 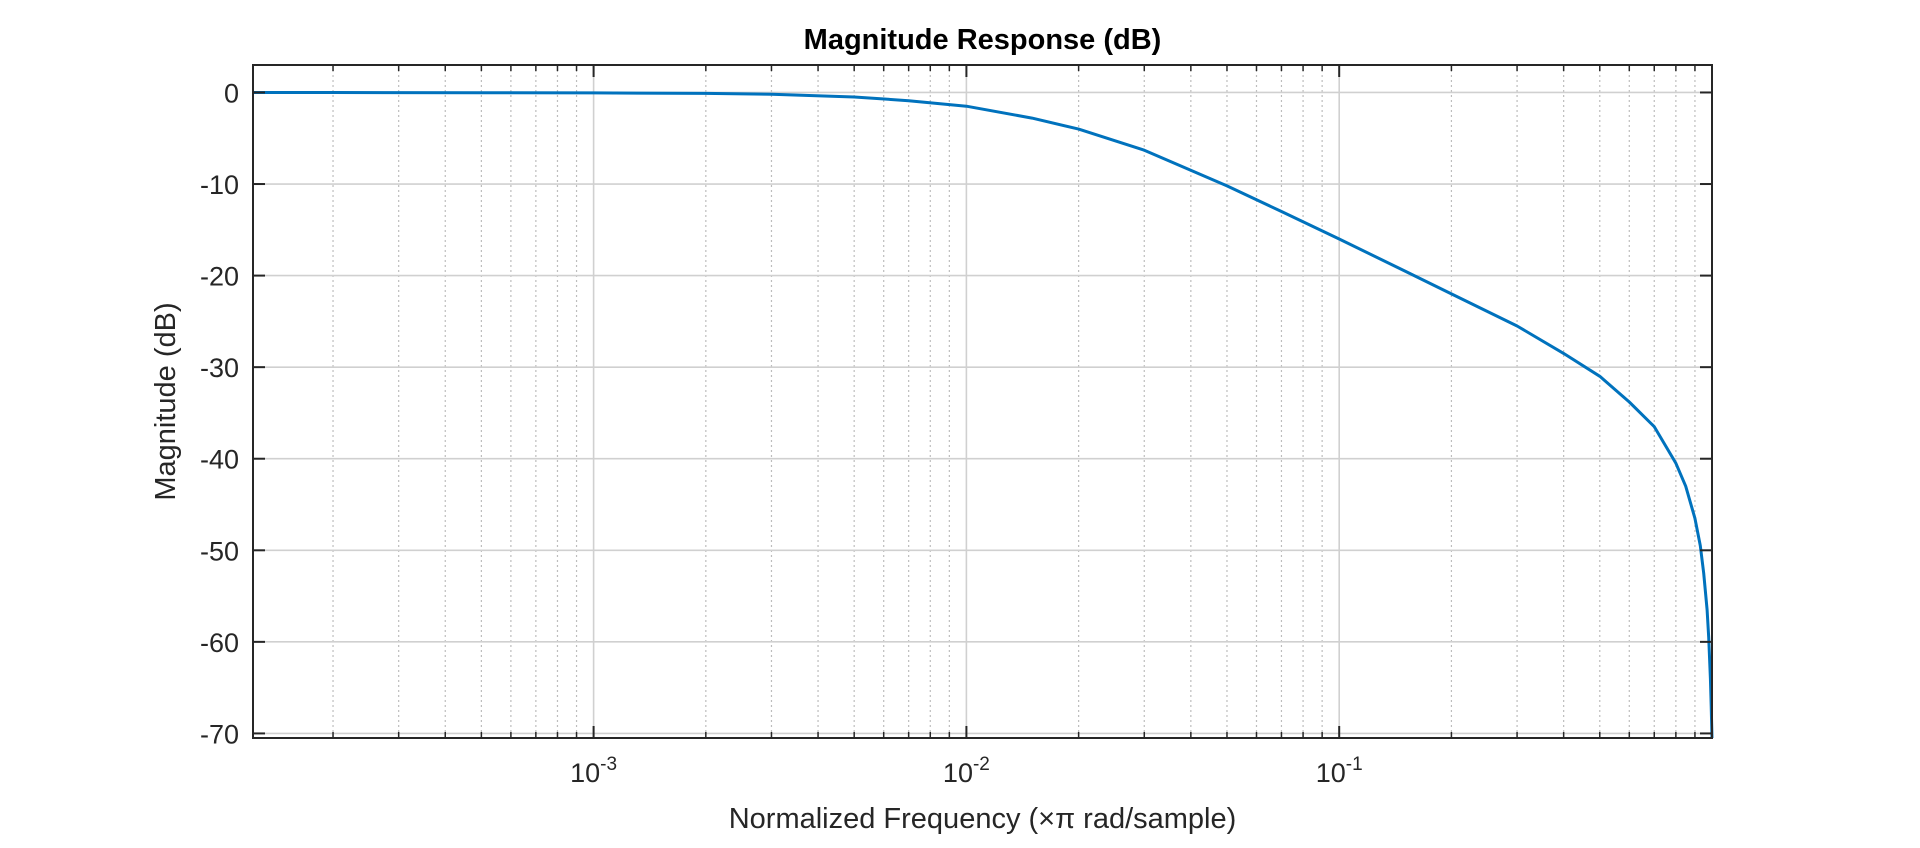 I want to click on y-tick-label: -10, so click(x=219, y=185).